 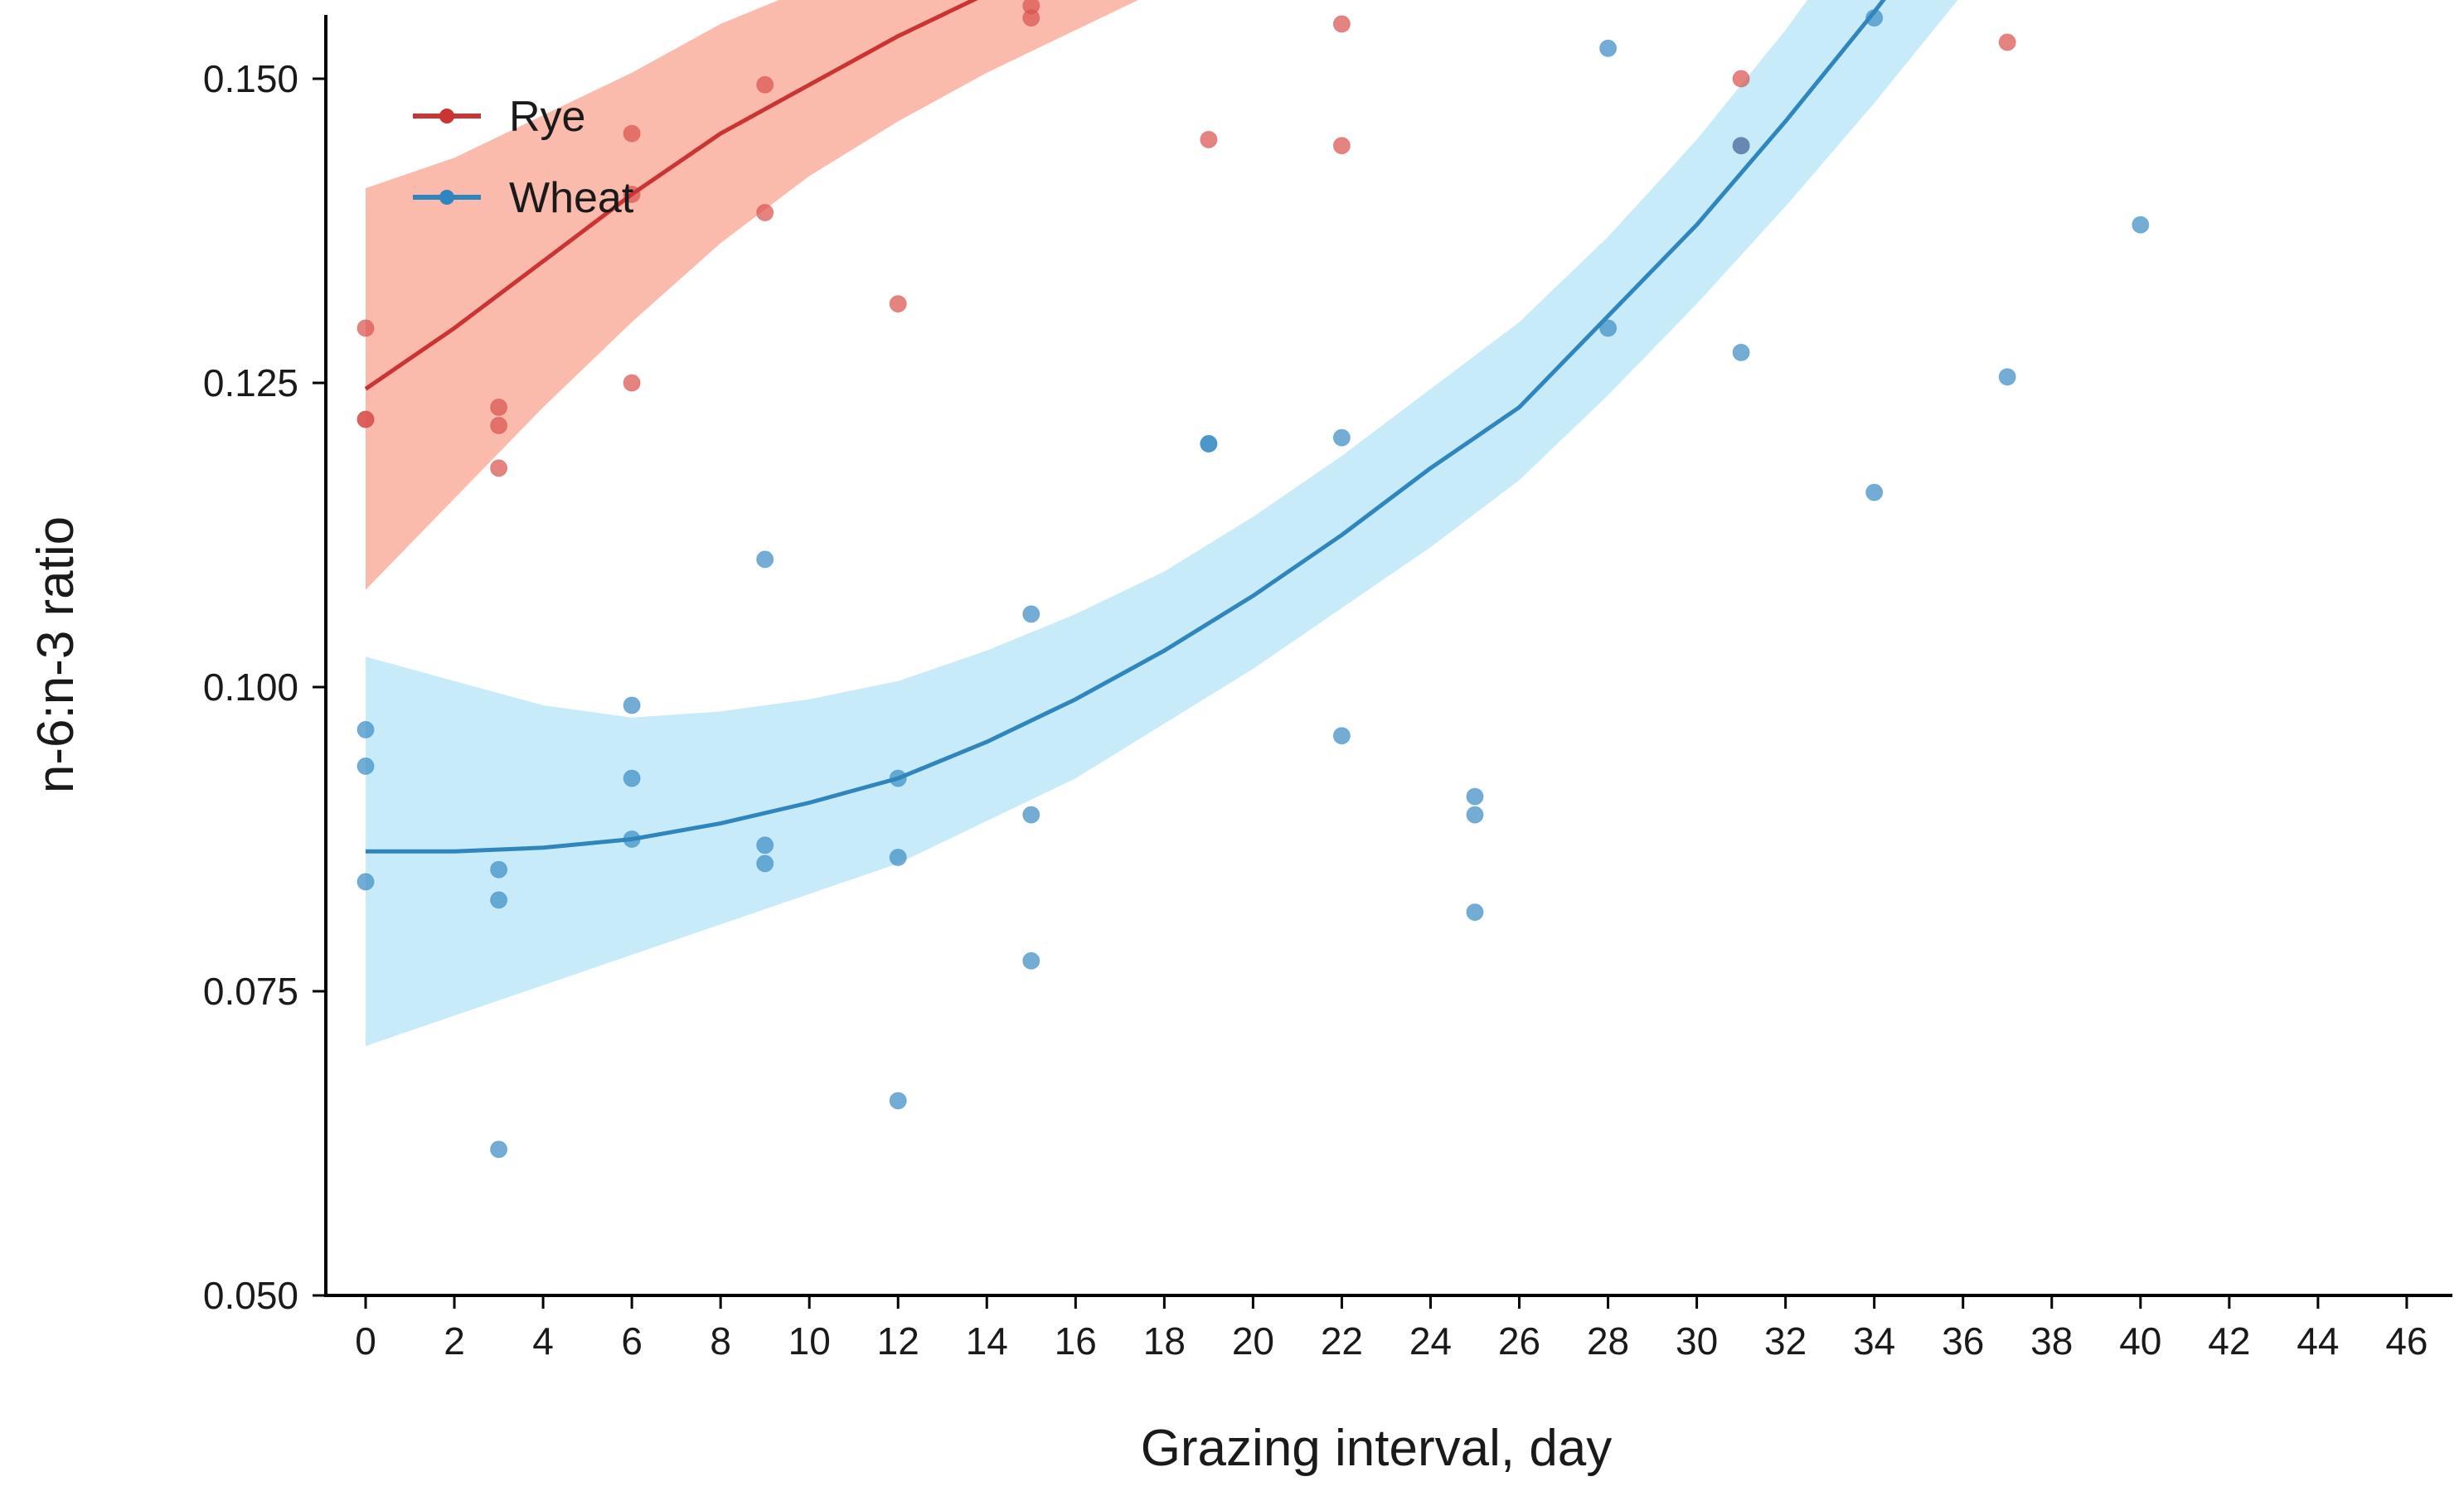 I want to click on x-tick-label: 6, so click(x=632, y=1341).